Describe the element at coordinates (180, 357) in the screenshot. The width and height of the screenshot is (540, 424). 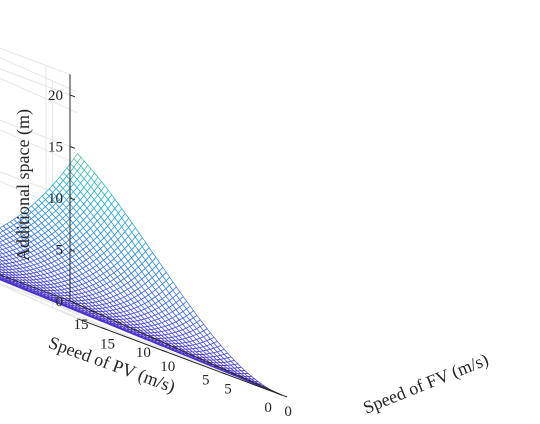
I see `fv-front-axis-line` at that location.